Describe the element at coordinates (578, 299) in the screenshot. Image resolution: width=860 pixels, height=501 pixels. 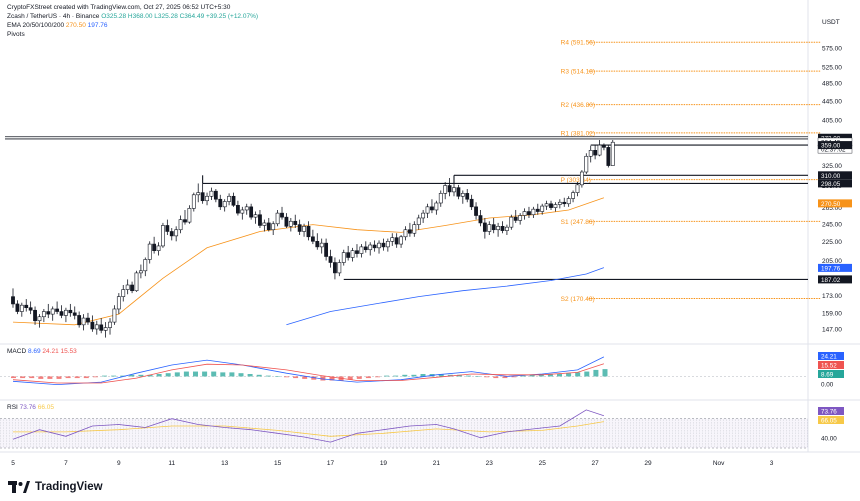
I see `pivot-label: S2 (170.48)` at that location.